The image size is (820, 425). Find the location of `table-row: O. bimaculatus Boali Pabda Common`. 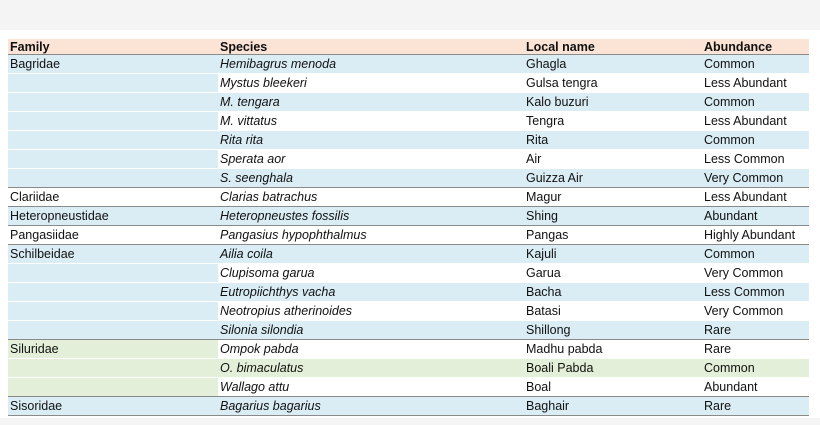

table-row: O. bimaculatus Boali Pabda Common is located at coordinates (408, 368).